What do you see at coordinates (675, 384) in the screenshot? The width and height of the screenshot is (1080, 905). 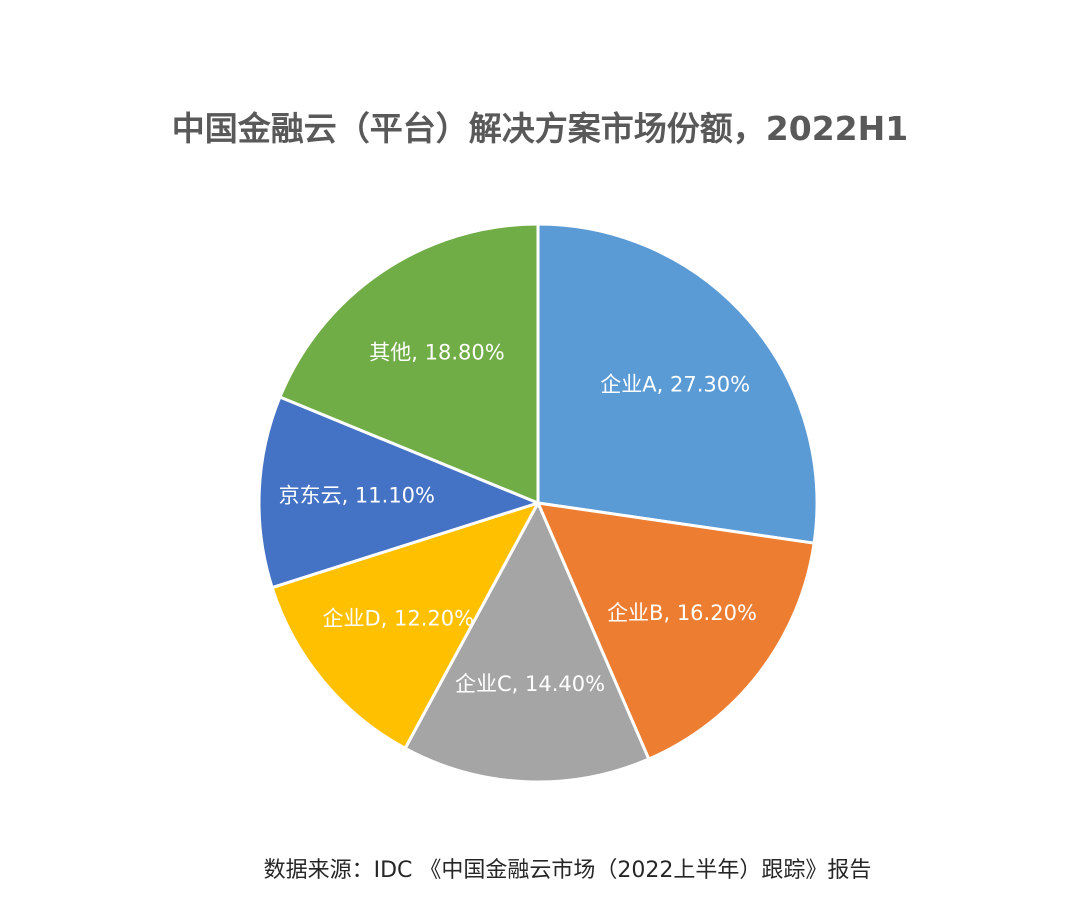 I see `pie-label-1: 企业A, 27.30%` at bounding box center [675, 384].